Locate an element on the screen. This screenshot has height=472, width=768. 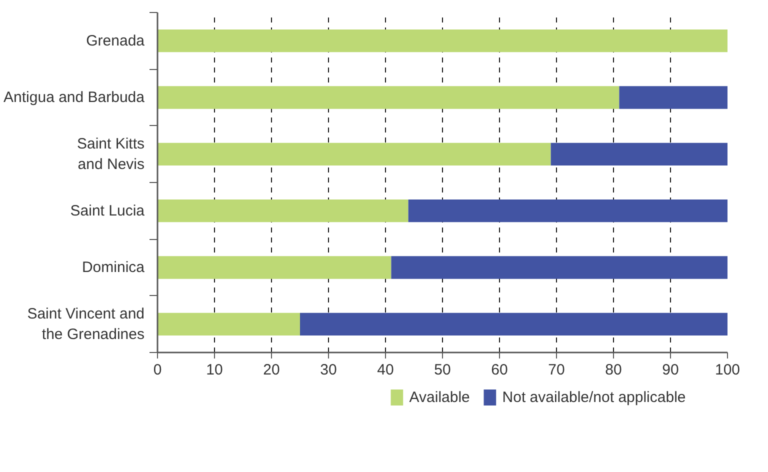
legend-label: Not available/not applicable is located at coordinates (594, 397).